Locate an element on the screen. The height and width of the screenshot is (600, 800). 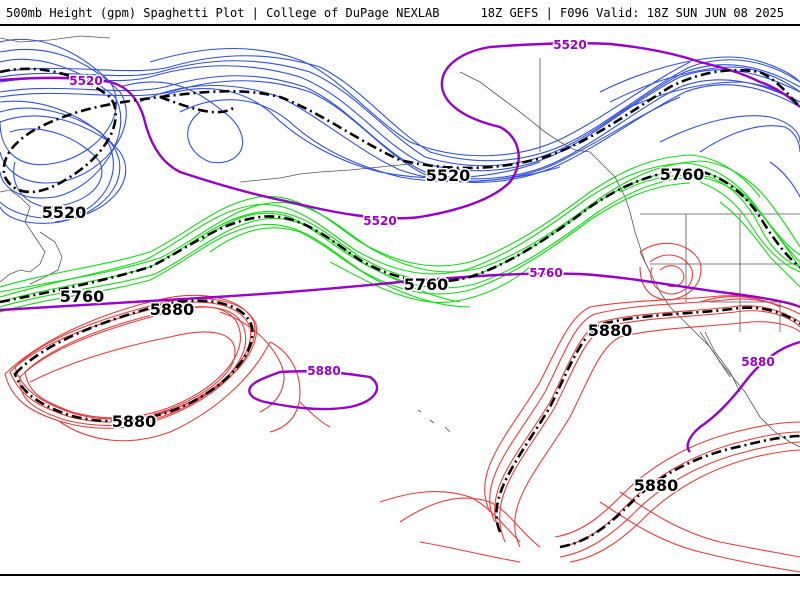
mean-5880-left is located at coordinates (133, 361).